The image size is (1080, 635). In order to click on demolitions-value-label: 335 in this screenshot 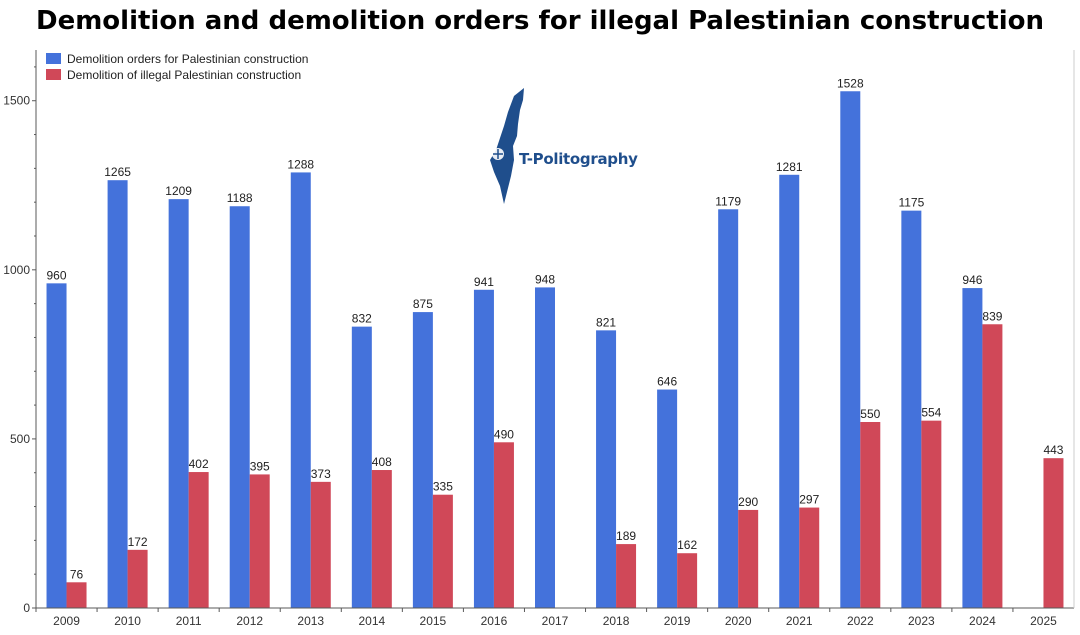, I will do `click(443, 487)`.